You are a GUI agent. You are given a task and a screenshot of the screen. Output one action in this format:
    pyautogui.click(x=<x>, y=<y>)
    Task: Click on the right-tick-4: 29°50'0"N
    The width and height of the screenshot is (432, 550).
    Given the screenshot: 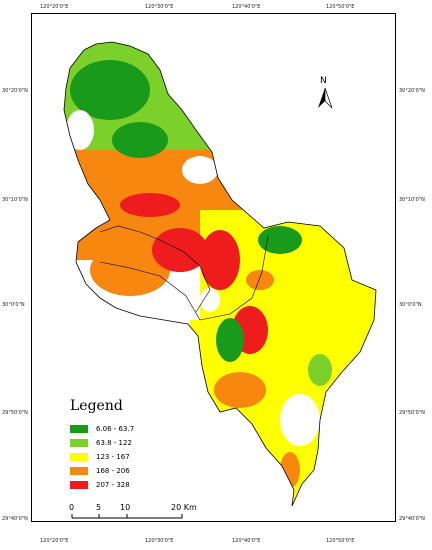 What is the action you would take?
    pyautogui.click(x=412, y=413)
    